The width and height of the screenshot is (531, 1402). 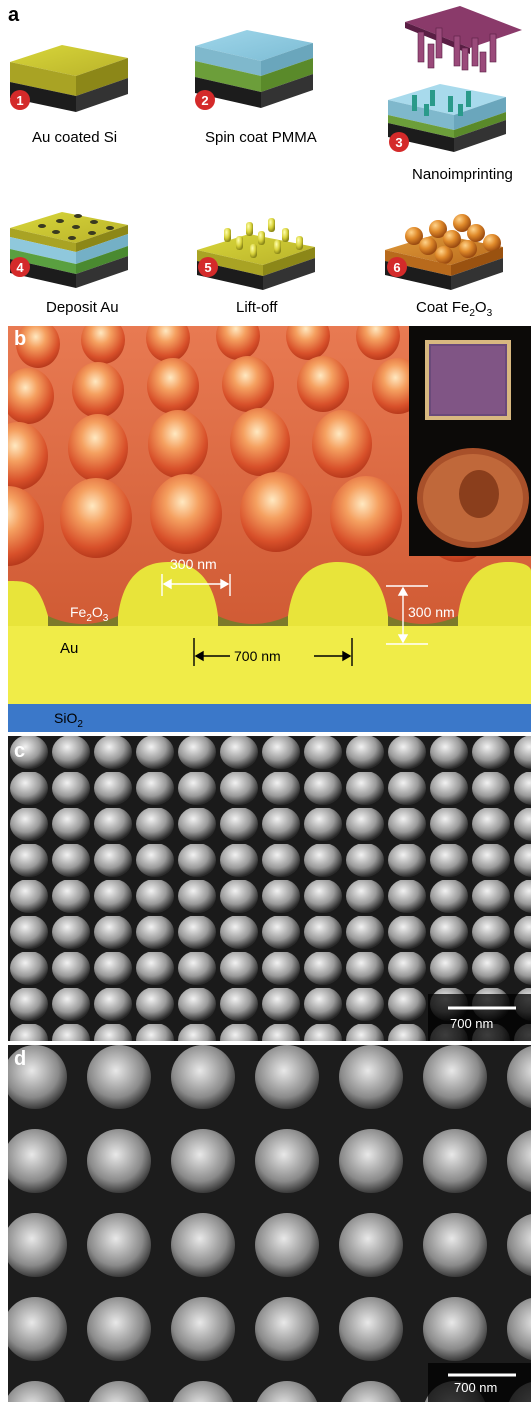 What do you see at coordinates (89, 614) in the screenshot?
I see `layer-label-fe2o3: Fe2O3` at bounding box center [89, 614].